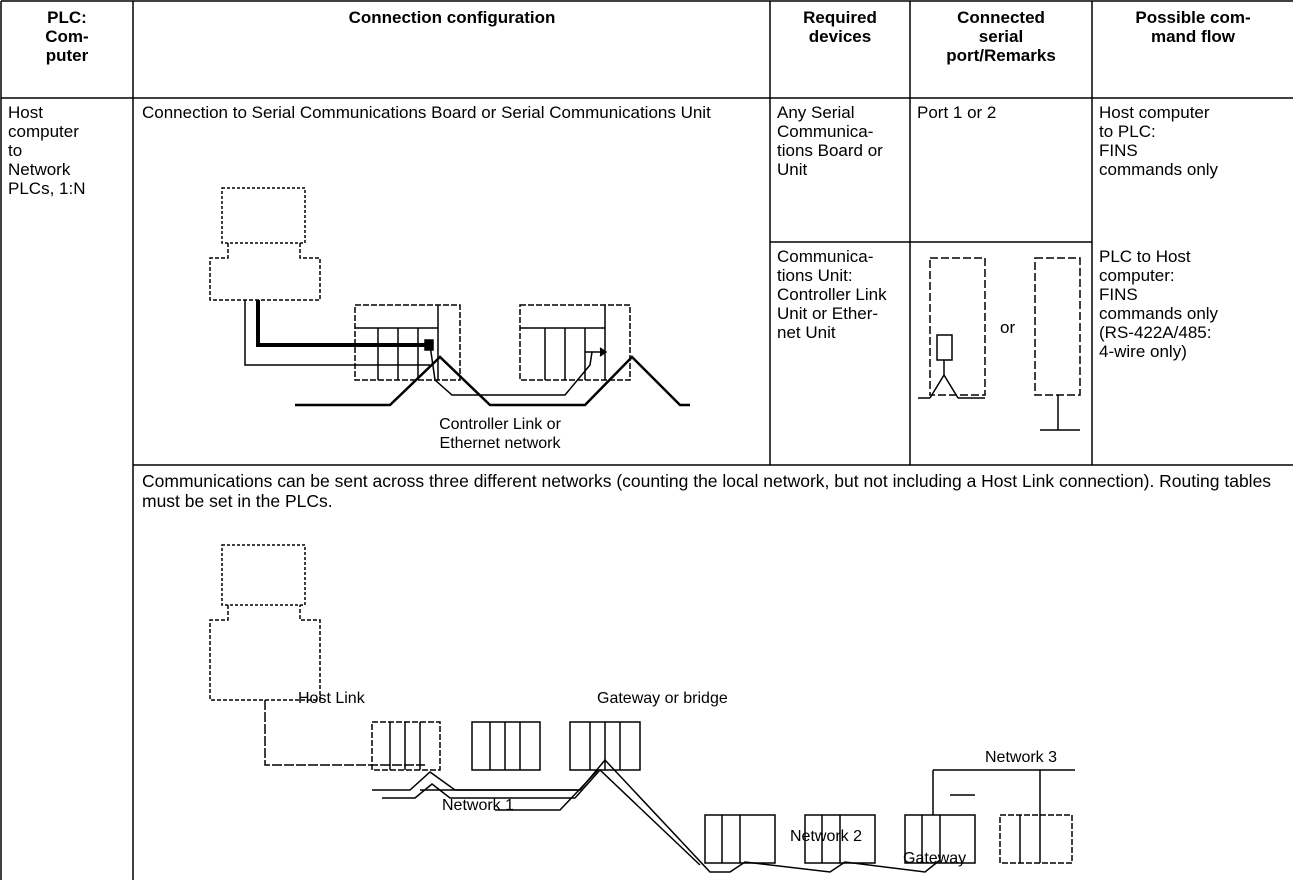 This screenshot has width=1293, height=880. Describe the element at coordinates (999, 344) in the screenshot. I see `port-diagrams` at that location.